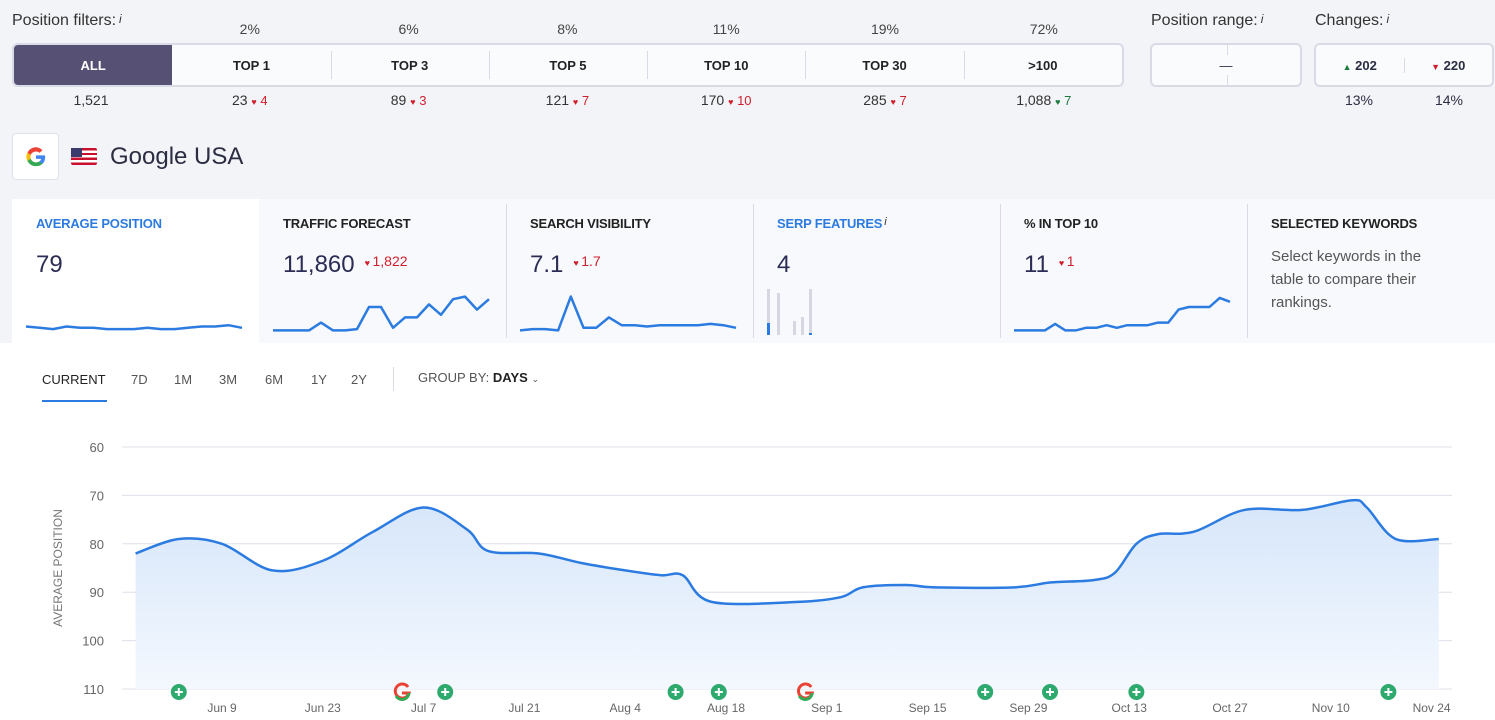  I want to click on filter-all: ALL, so click(93, 65).